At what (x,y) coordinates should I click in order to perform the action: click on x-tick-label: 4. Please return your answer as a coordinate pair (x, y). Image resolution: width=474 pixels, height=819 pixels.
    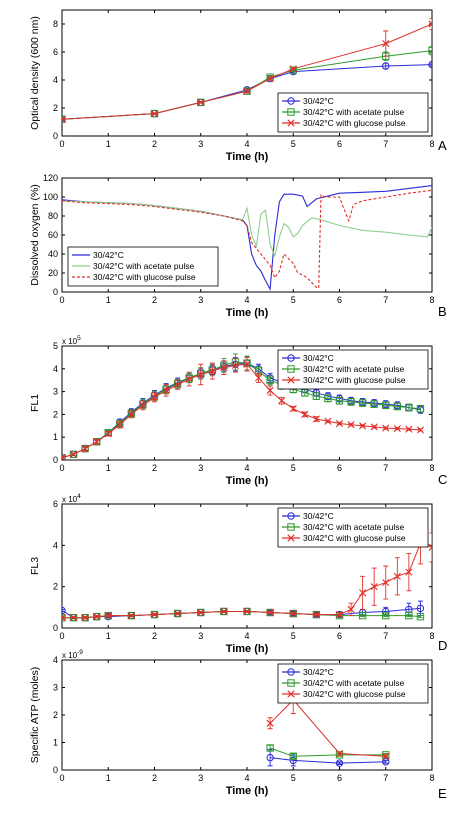
    Looking at the image, I should click on (246, 144).